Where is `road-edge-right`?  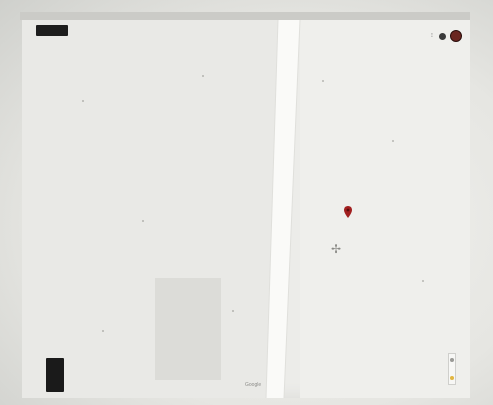 road-edge-right is located at coordinates (292, 209).